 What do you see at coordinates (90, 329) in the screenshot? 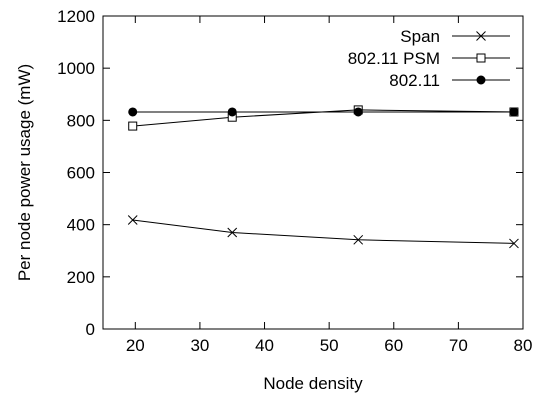
I see `y-tick-label: 0` at bounding box center [90, 329].